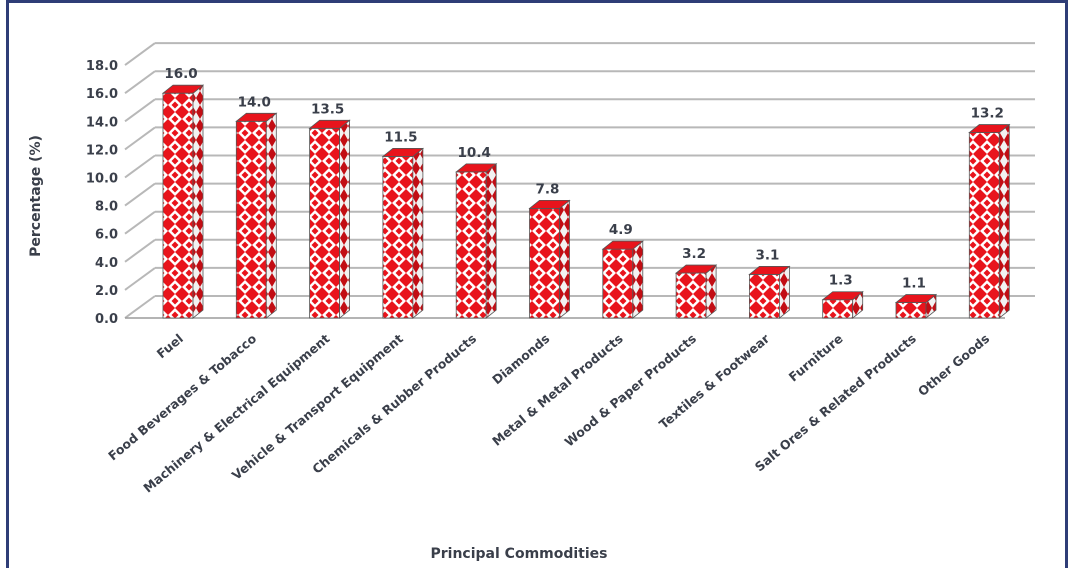 This screenshot has width=1077, height=571. What do you see at coordinates (630, 390) in the screenshot?
I see `category-label: Wood & Paper Products` at bounding box center [630, 390].